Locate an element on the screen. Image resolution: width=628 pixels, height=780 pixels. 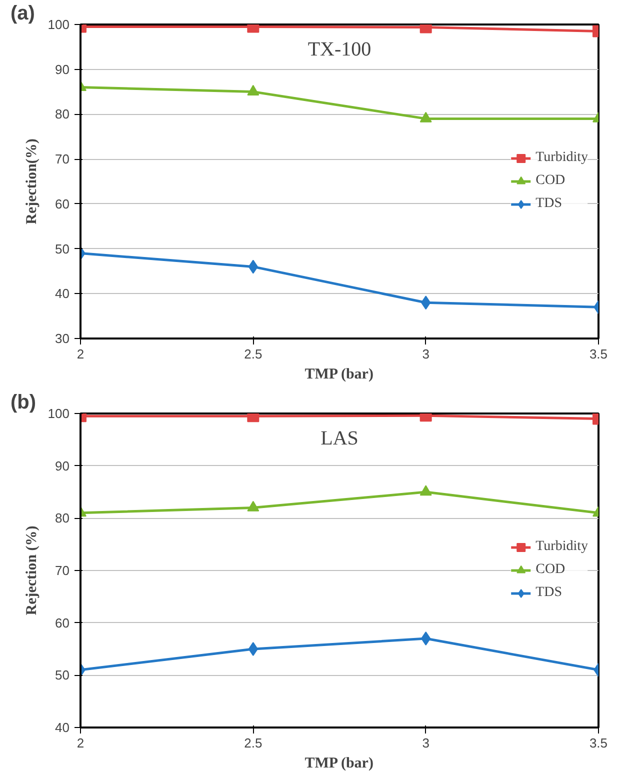
annotation: TX-100 is located at coordinates (340, 49).